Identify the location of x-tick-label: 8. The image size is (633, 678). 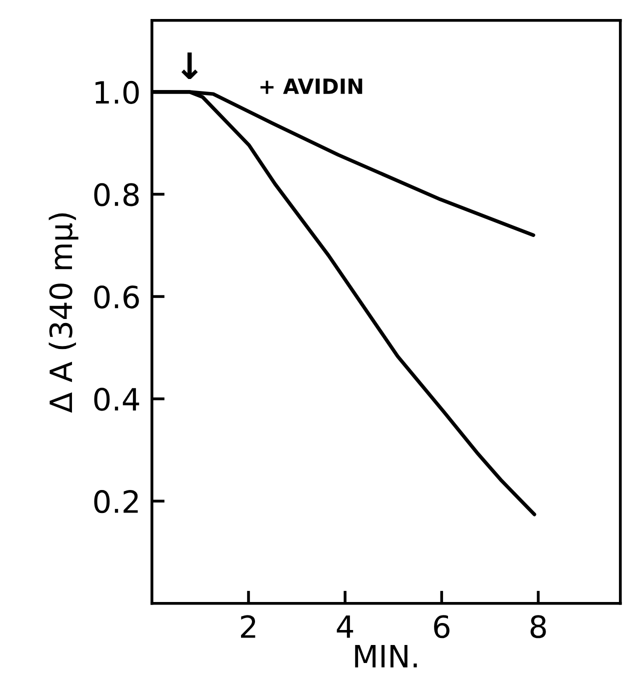
(538, 626).